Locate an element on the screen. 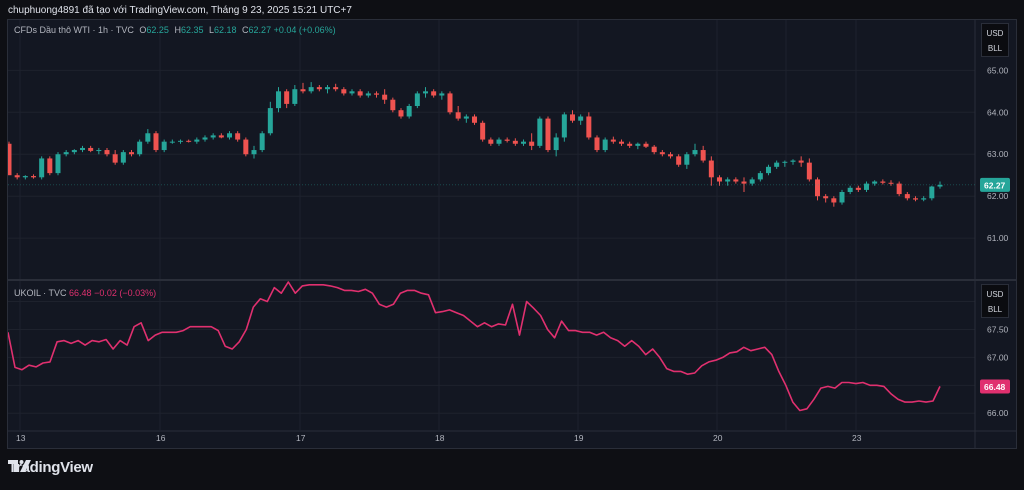 This screenshot has height=490, width=1024. top-y-tick-label: 62.00 is located at coordinates (998, 196).